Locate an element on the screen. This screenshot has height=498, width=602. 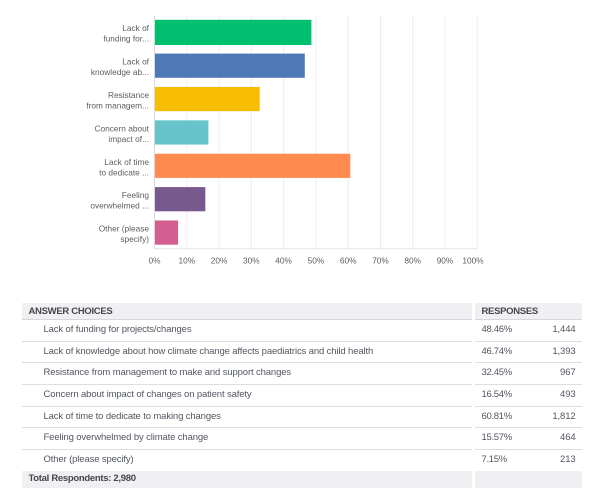
svg-text: 0% is located at coordinates (155, 261).